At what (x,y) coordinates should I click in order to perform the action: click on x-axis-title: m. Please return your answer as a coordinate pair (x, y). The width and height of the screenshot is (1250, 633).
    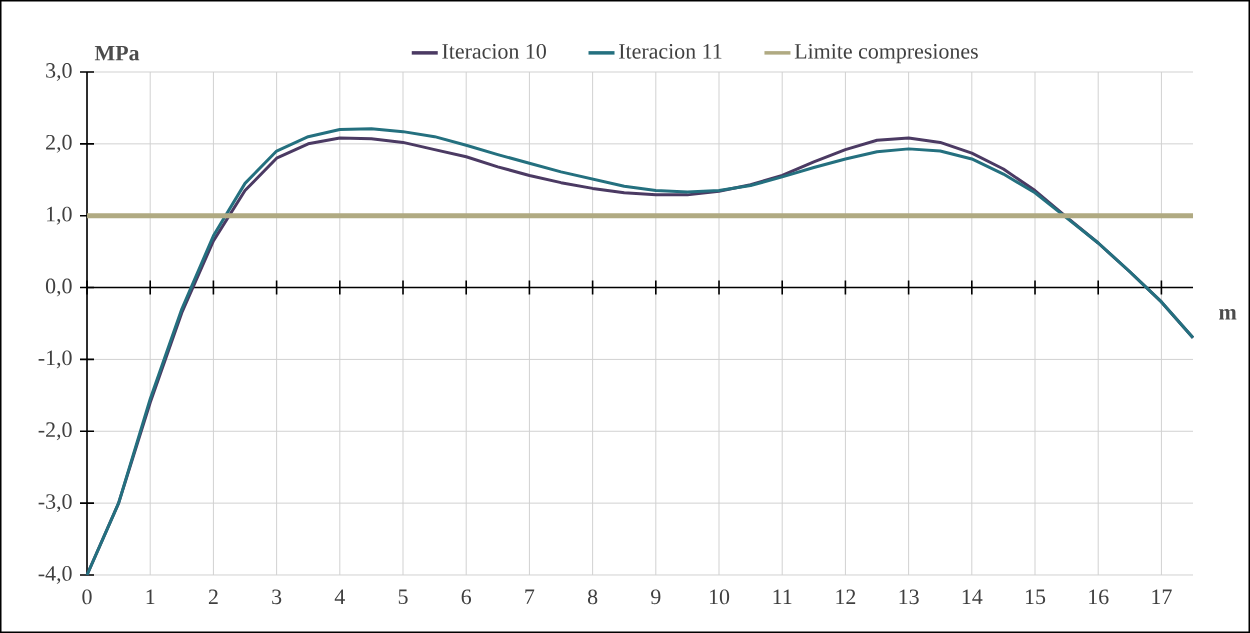
    Looking at the image, I should click on (1228, 314).